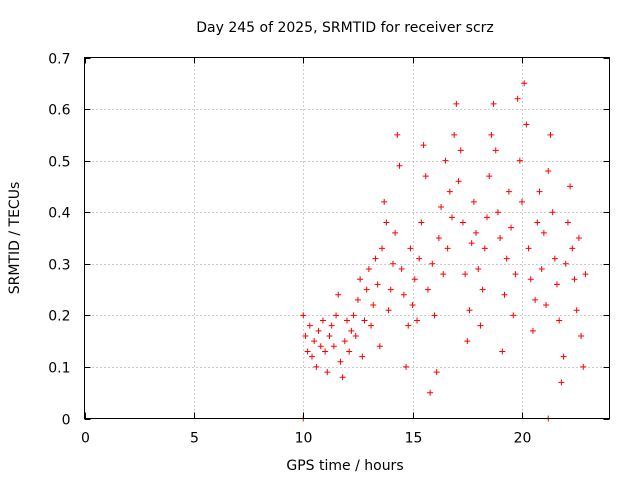  What do you see at coordinates (59, 369) in the screenshot?
I see `y-tick-label: 0.1` at bounding box center [59, 369].